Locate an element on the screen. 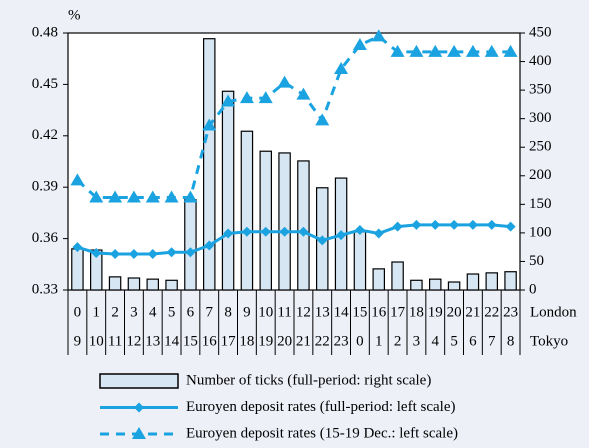  y2-tick-label: 350 is located at coordinates (540, 90).